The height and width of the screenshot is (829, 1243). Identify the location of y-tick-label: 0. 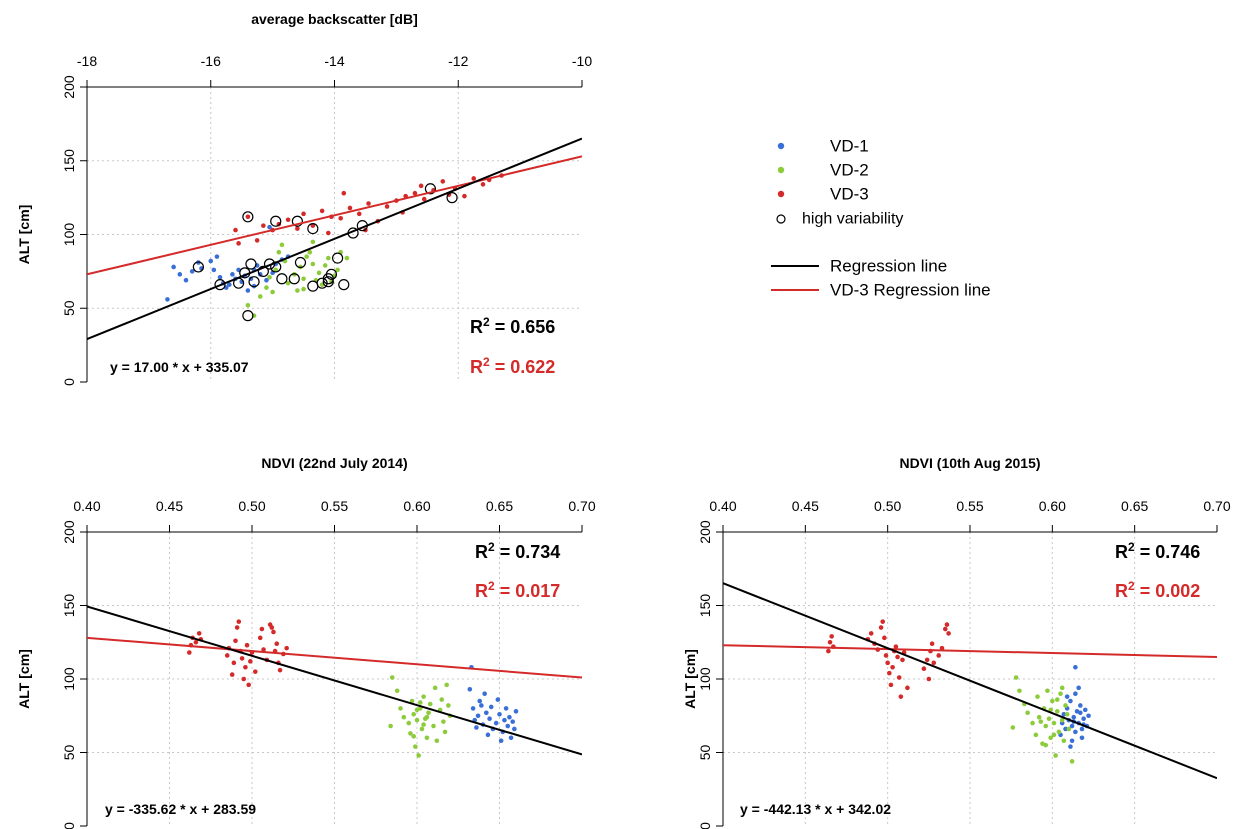
(705, 825).